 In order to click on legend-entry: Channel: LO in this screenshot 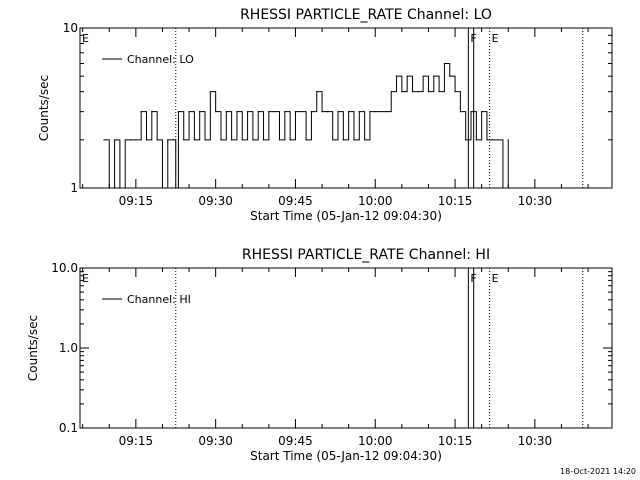, I will do `click(160, 59)`.